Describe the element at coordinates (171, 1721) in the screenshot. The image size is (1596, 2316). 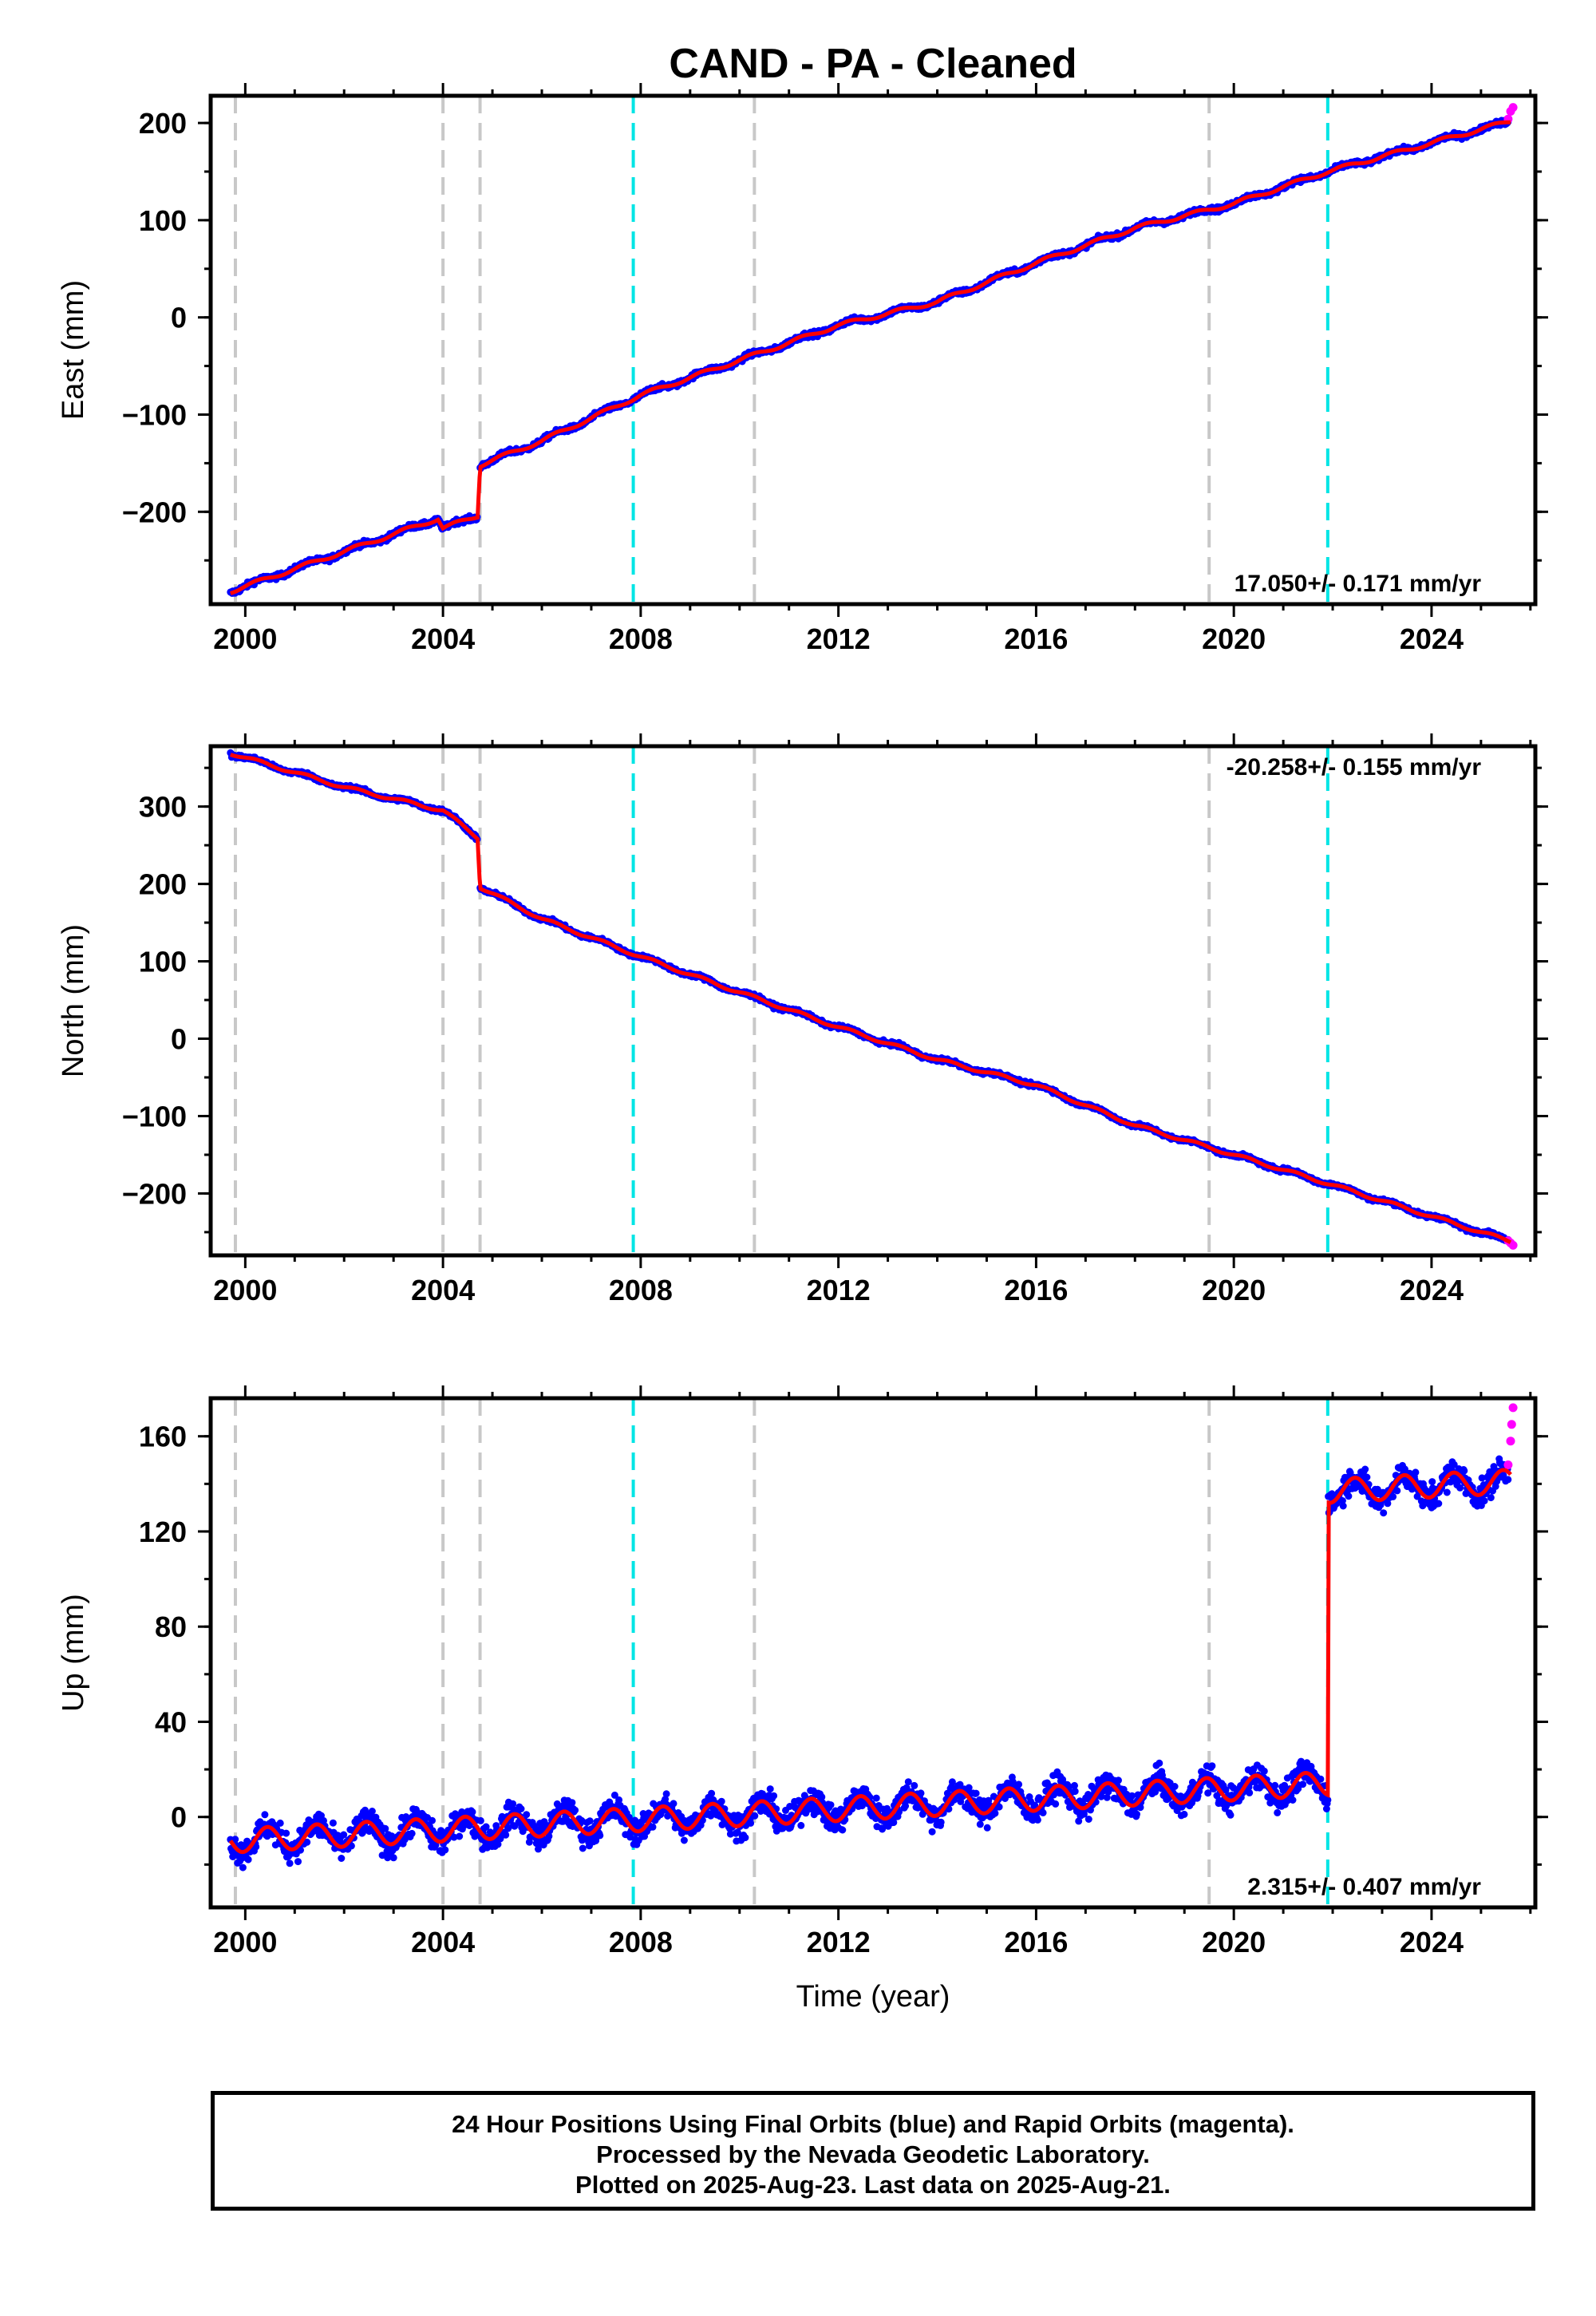
I see `y-tick-label: 40` at that location.